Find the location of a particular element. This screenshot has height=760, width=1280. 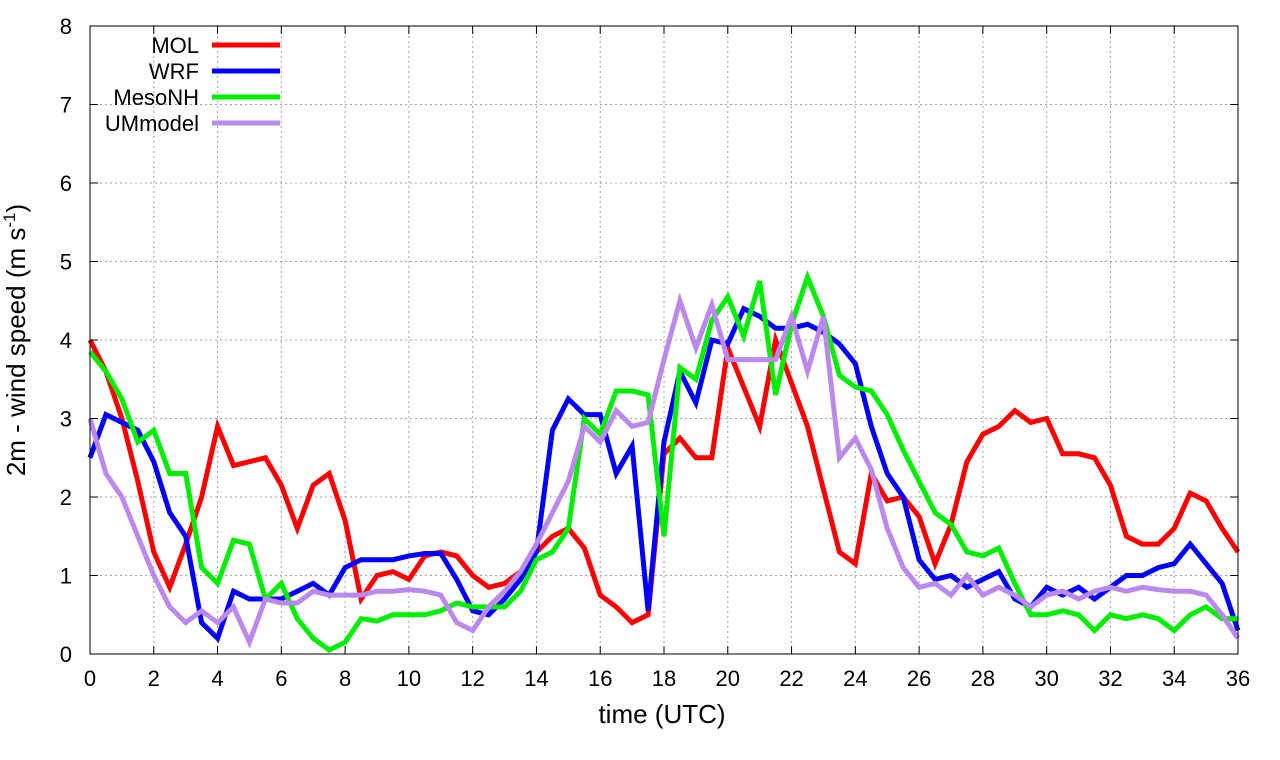

y-tick-label: 0 is located at coordinates (66, 654).